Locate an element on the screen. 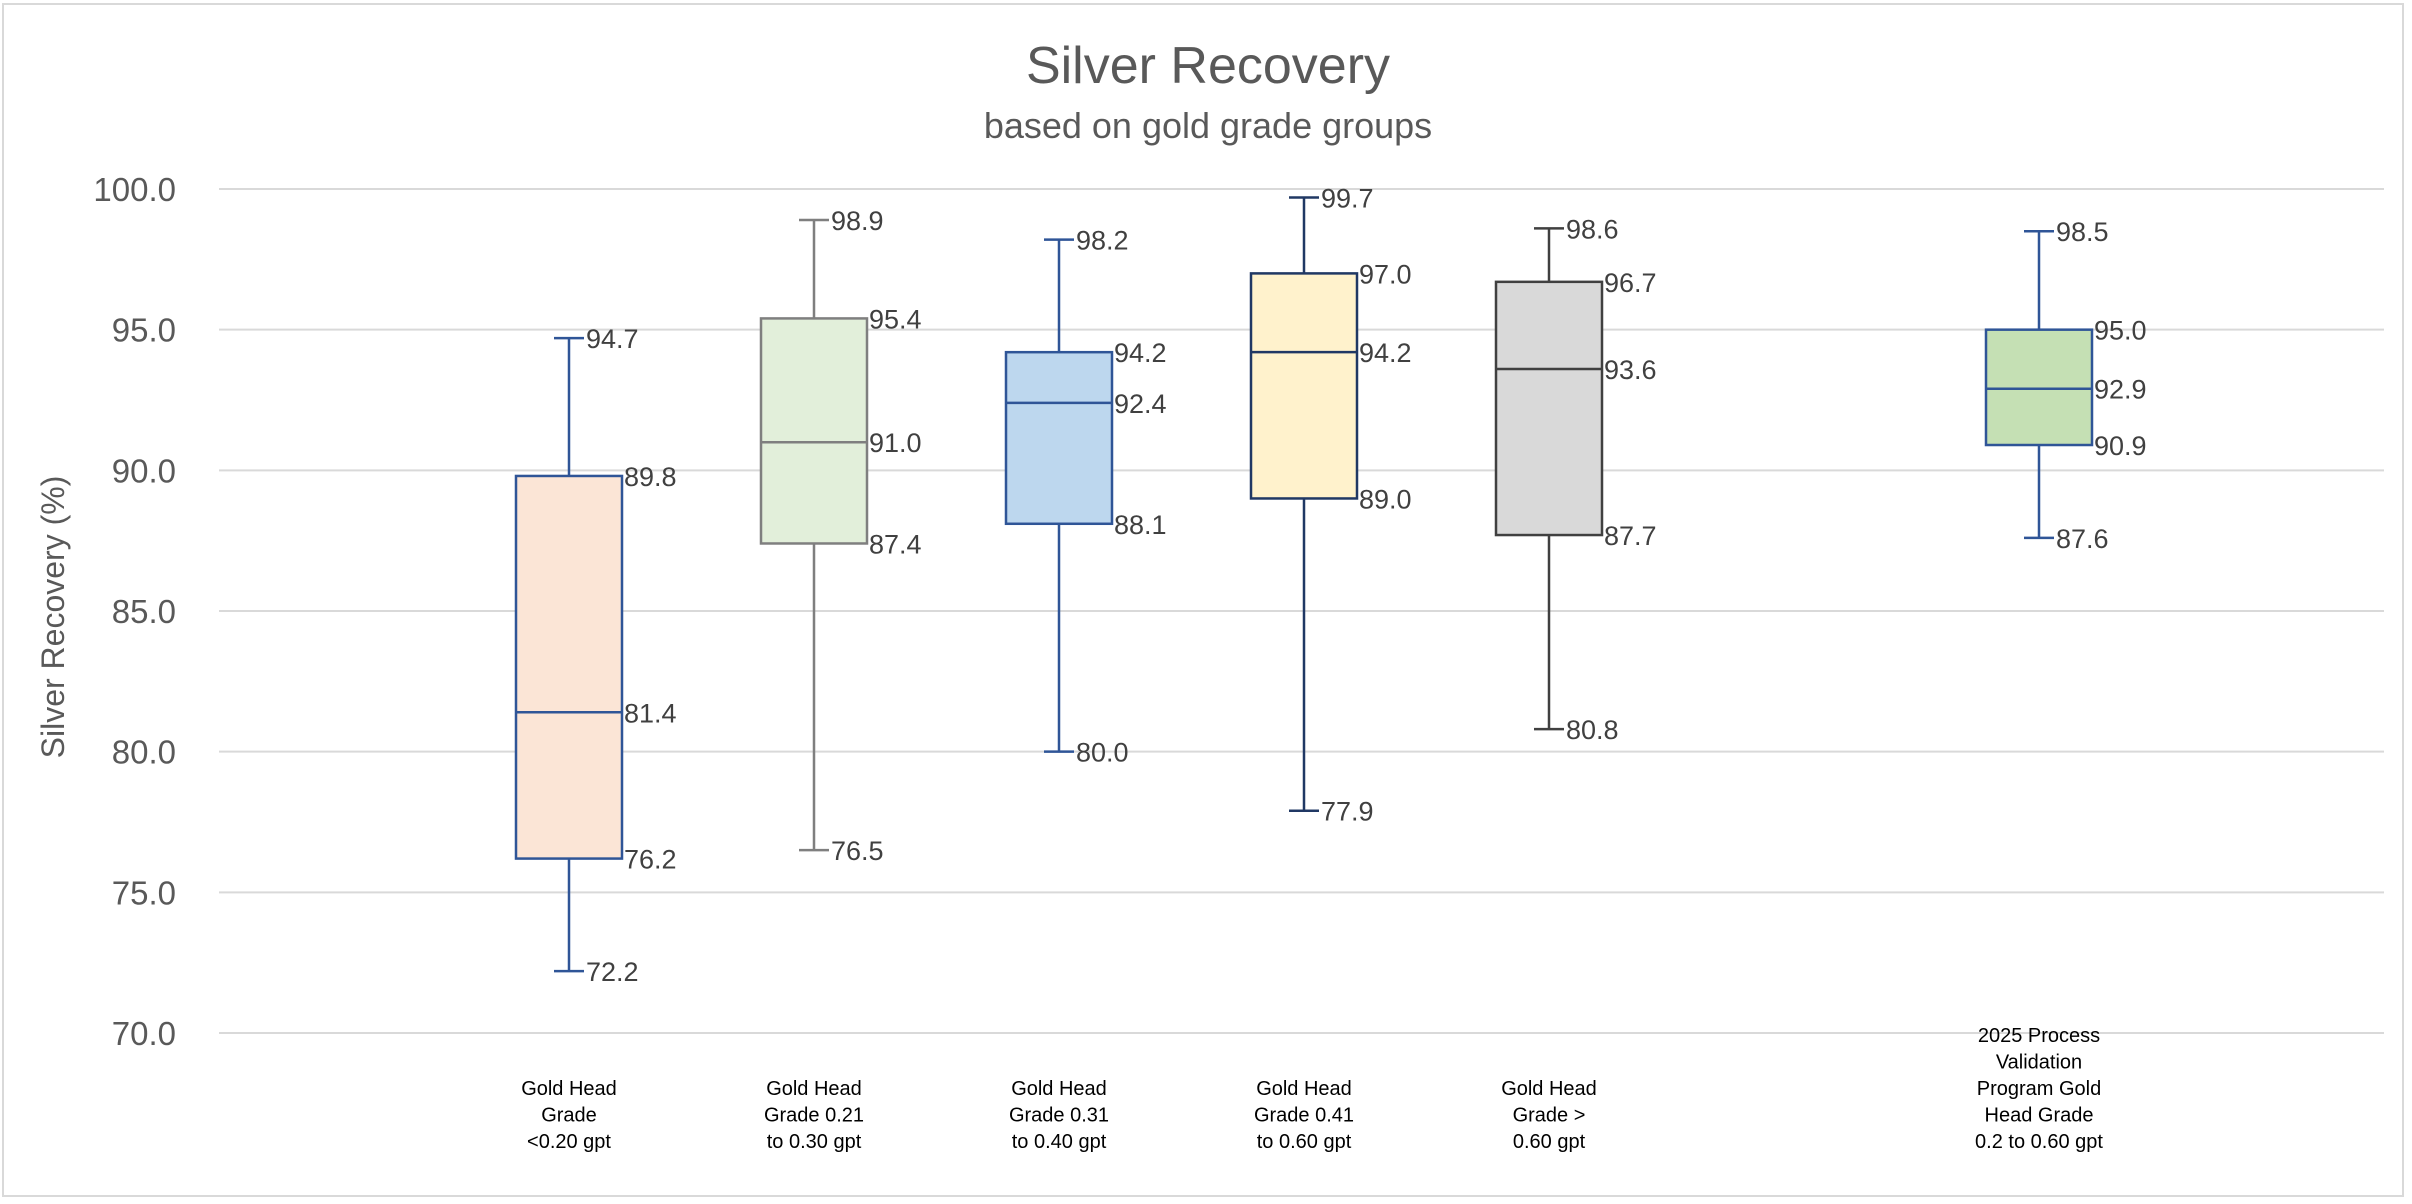 The height and width of the screenshot is (1204, 2412). box-group: 98.2 80.0 94.2 92.4 88.1 is located at coordinates (1085, 497).